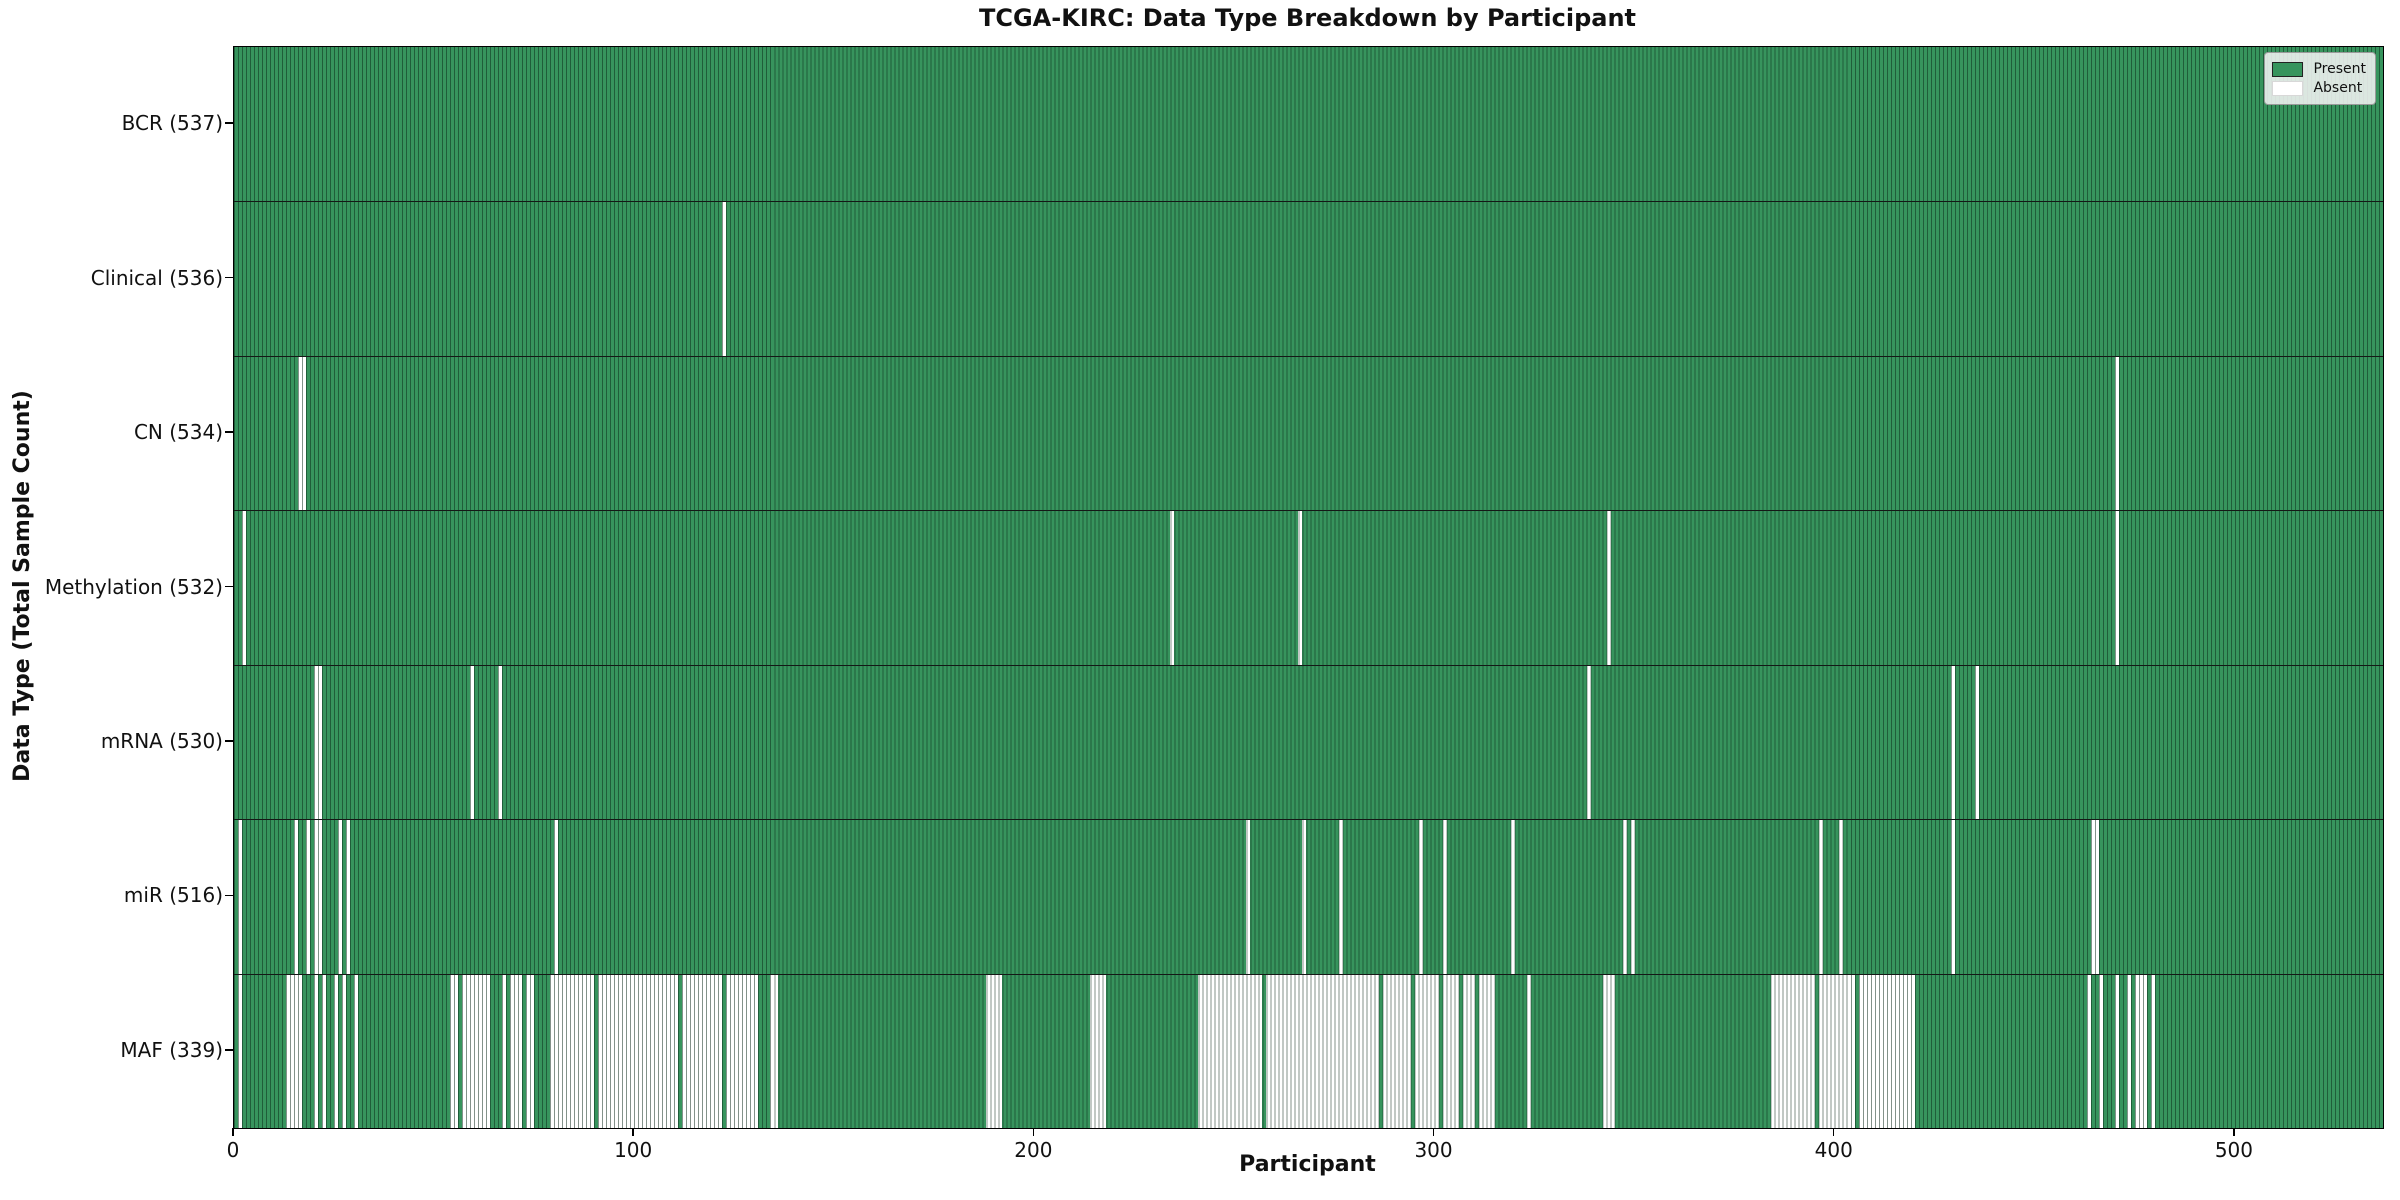  Describe the element at coordinates (173, 895) in the screenshot. I see `y-tick-label: miR (516)` at that location.